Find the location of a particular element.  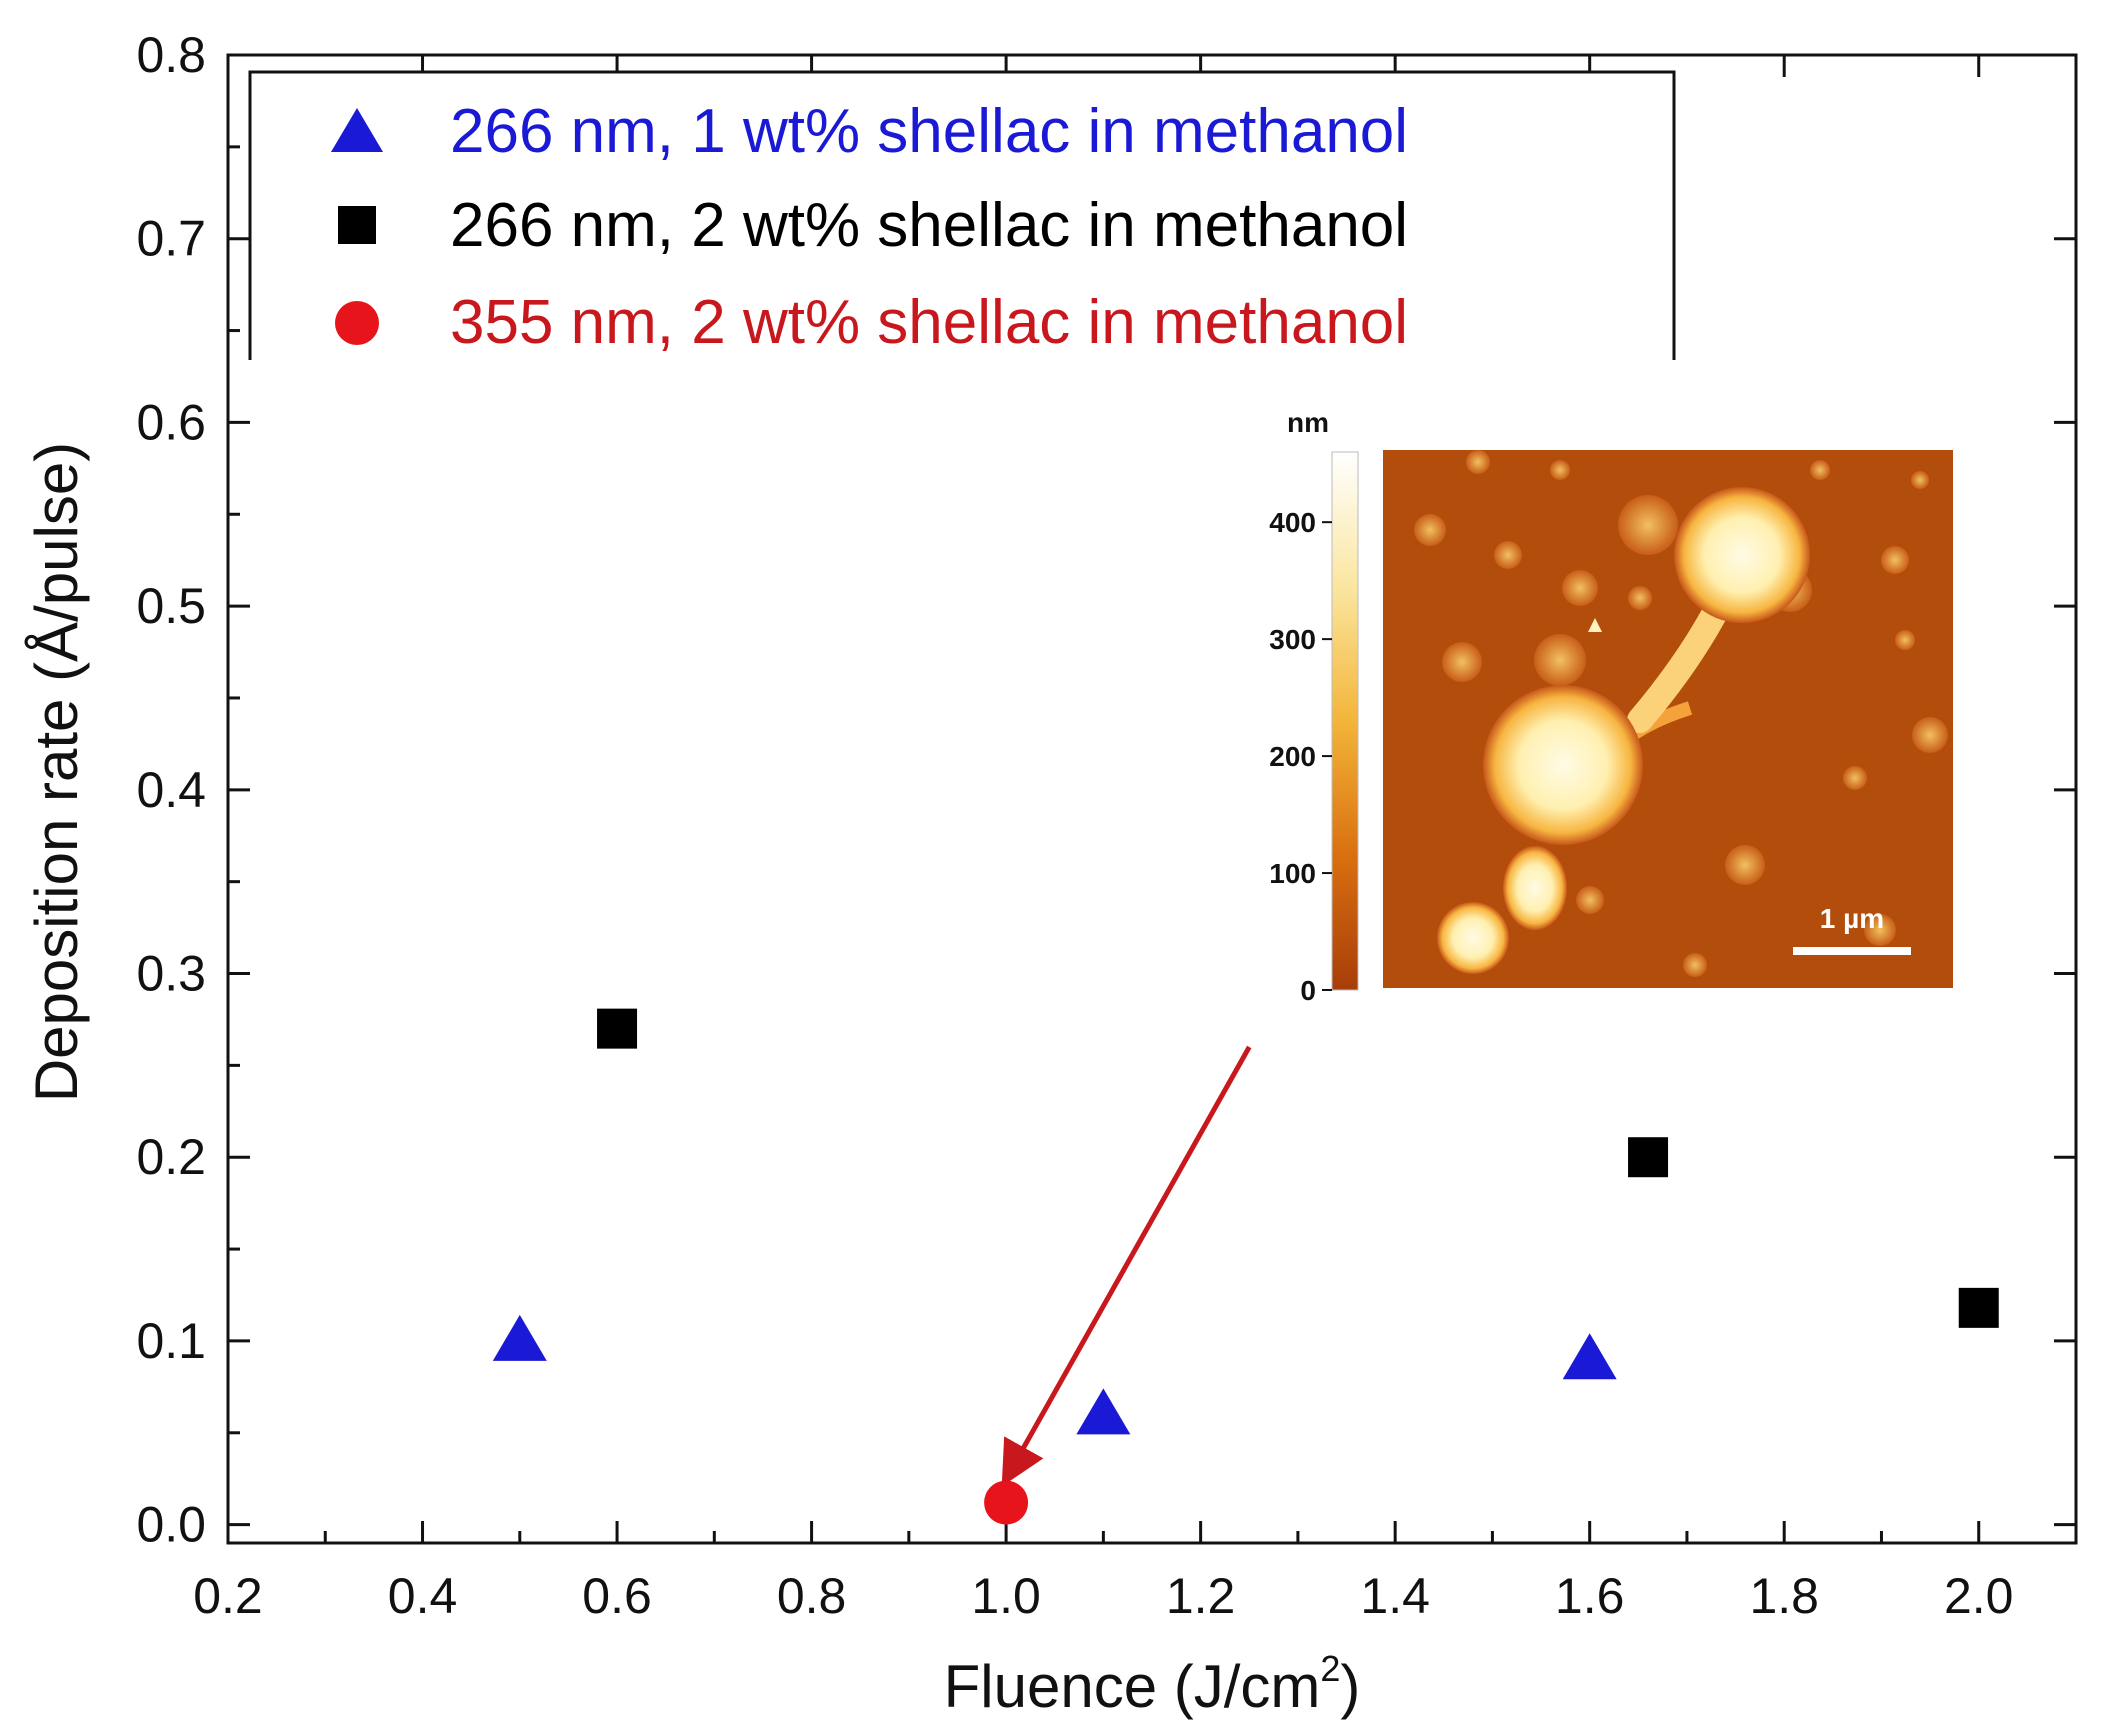

x-tick-label: 0.8 is located at coordinates (812, 1596).